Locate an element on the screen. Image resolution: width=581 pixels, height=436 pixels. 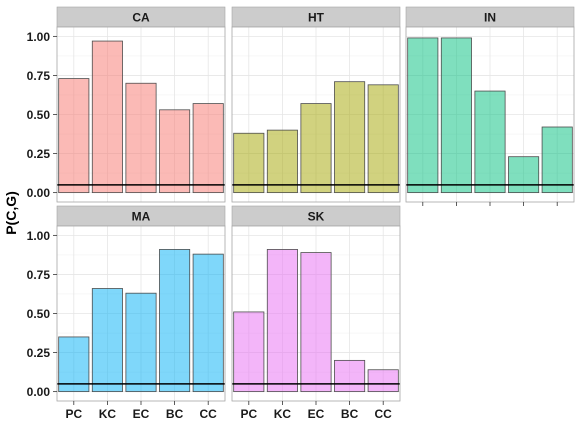
strip-label: CA is located at coordinates (141, 18).